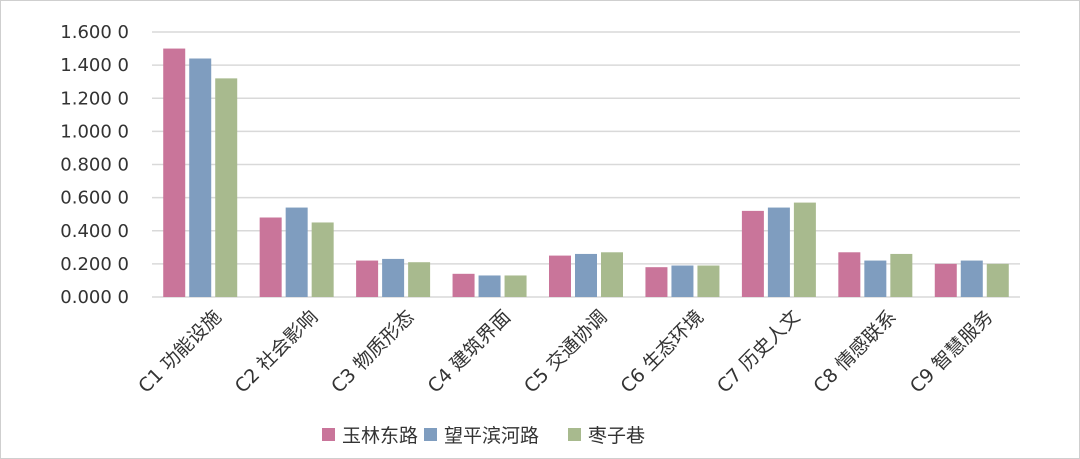  Describe the element at coordinates (759, 352) in the screenshot. I see `x-tick-label: C7 历史人文` at that location.